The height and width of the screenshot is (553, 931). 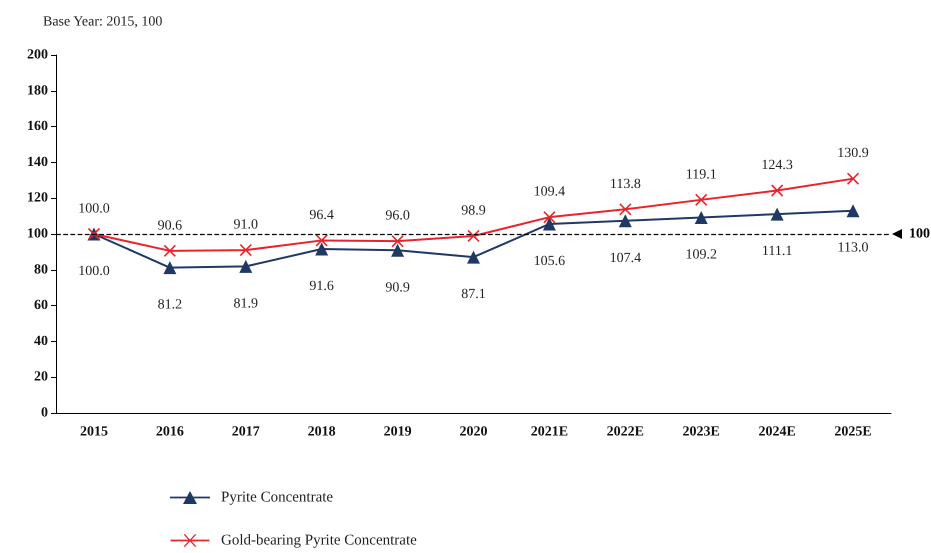 I want to click on data-label: 87.1, so click(x=473, y=294).